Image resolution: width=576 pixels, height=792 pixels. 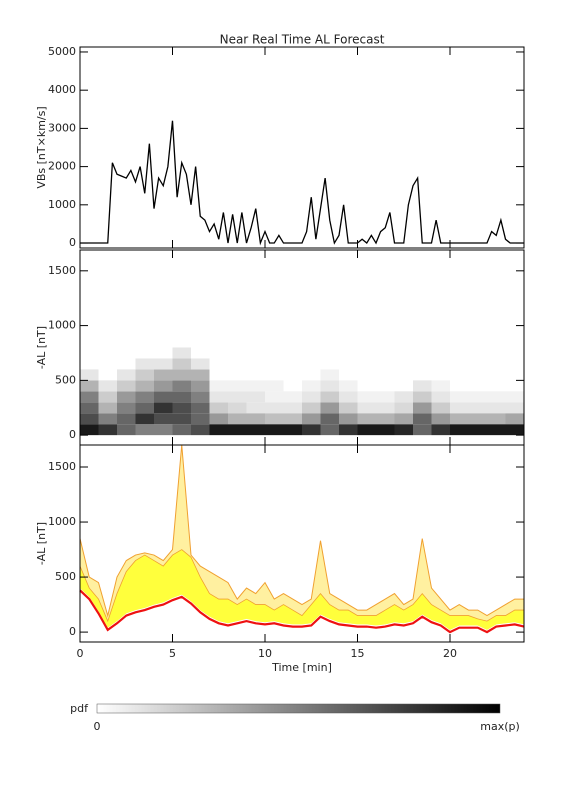 I want to click on data-line, so click(x=302, y=183).